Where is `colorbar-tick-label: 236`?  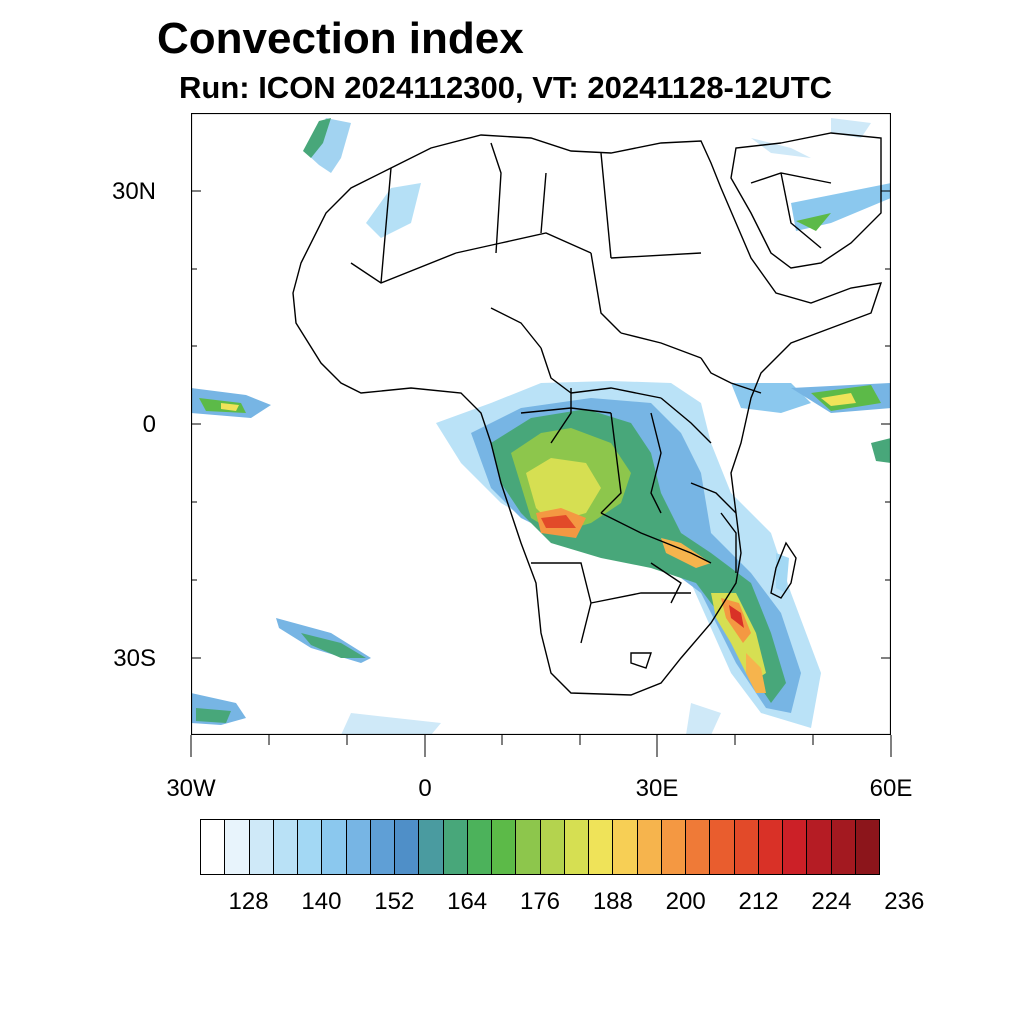
colorbar-tick-label: 236 is located at coordinates (904, 901).